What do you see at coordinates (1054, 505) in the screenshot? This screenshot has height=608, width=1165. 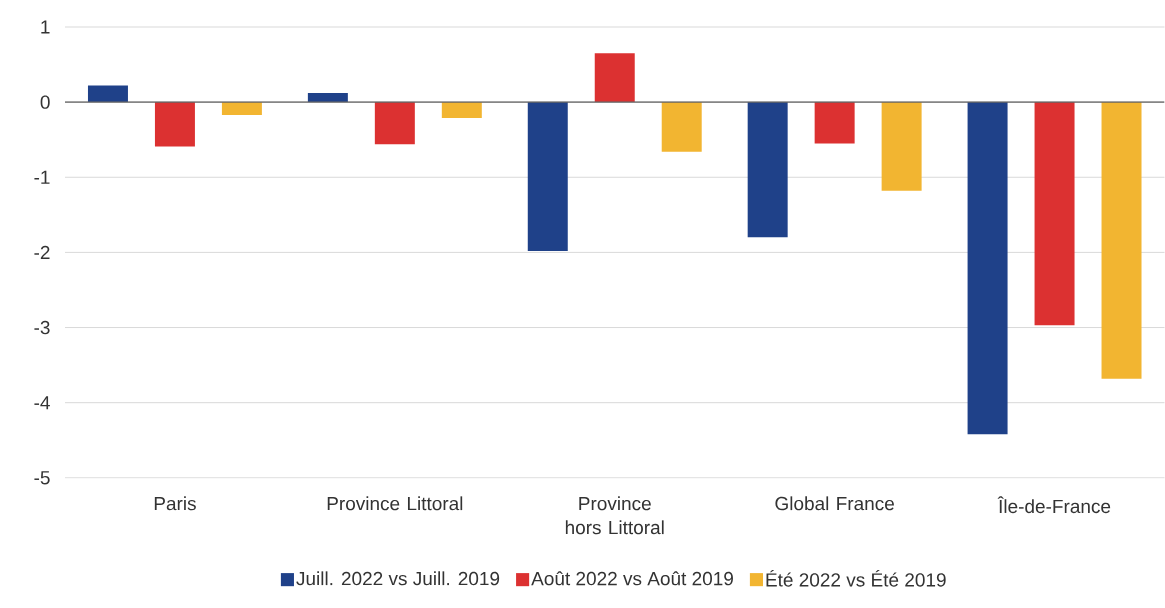 I see `x-tick-label: Île-de-France` at bounding box center [1054, 505].